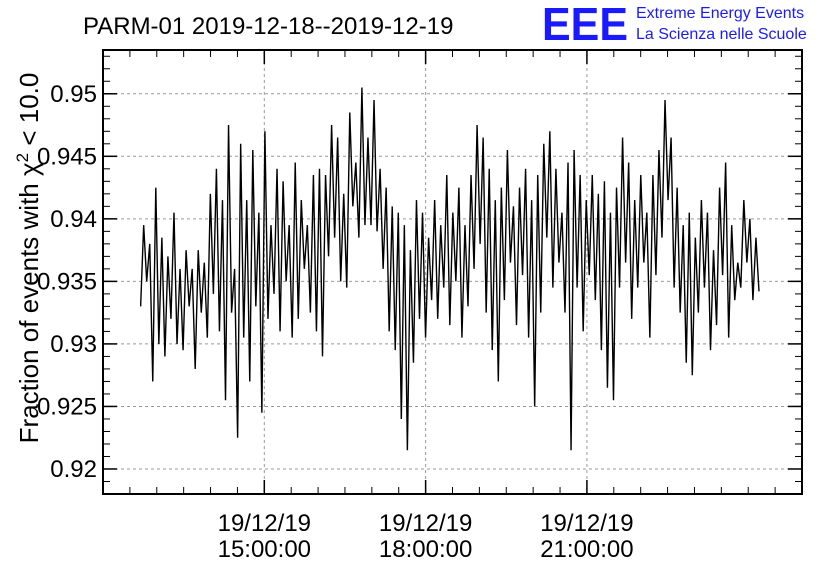 This screenshot has width=836, height=572. What do you see at coordinates (268, 26) in the screenshot?
I see `chart-title: PARM-01 2019-12-18--2019-12-19` at bounding box center [268, 26].